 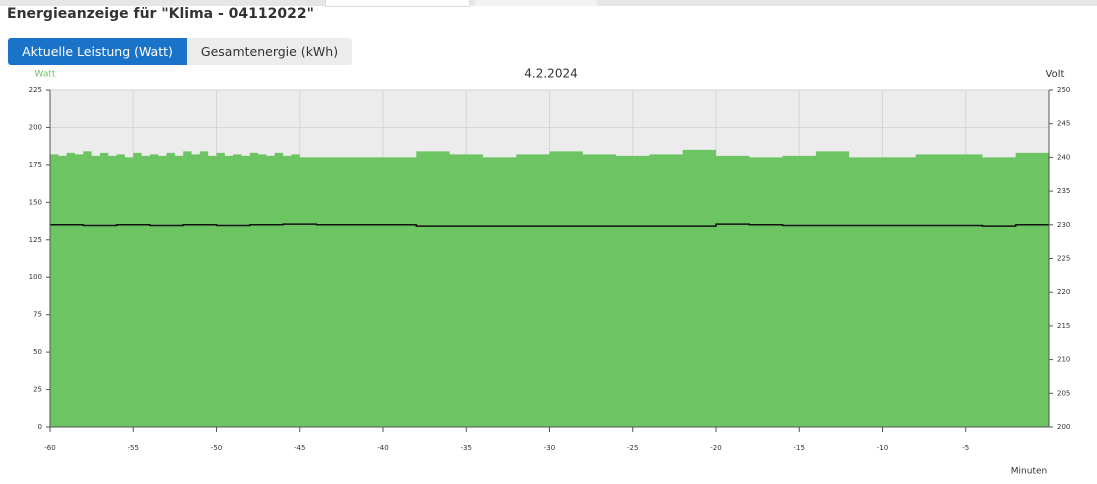 I want to click on y-tick-label: 0, so click(x=40, y=427).